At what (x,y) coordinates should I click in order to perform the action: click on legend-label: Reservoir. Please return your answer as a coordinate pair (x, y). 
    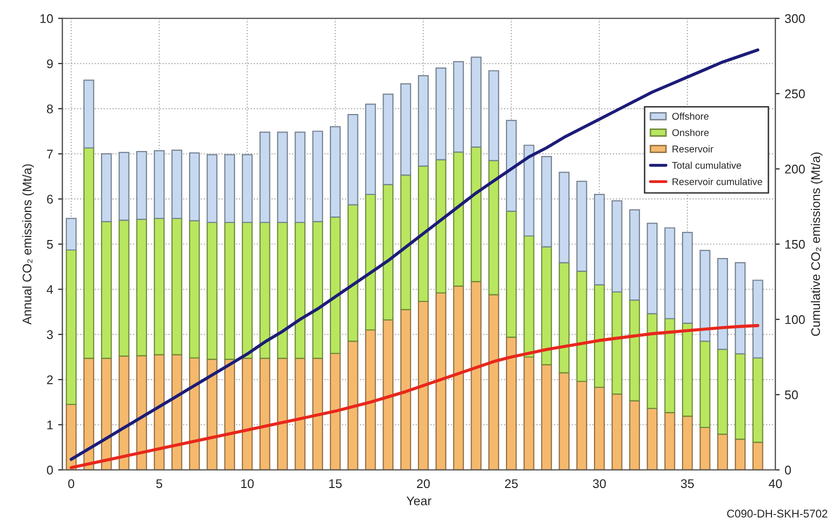
    Looking at the image, I should click on (693, 148).